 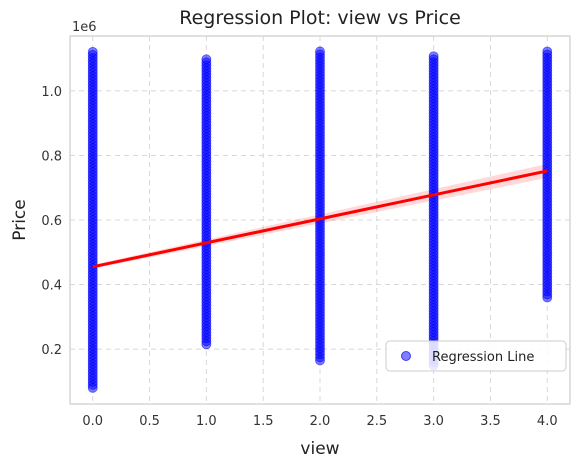 I want to click on legend-box, so click(x=476, y=356).